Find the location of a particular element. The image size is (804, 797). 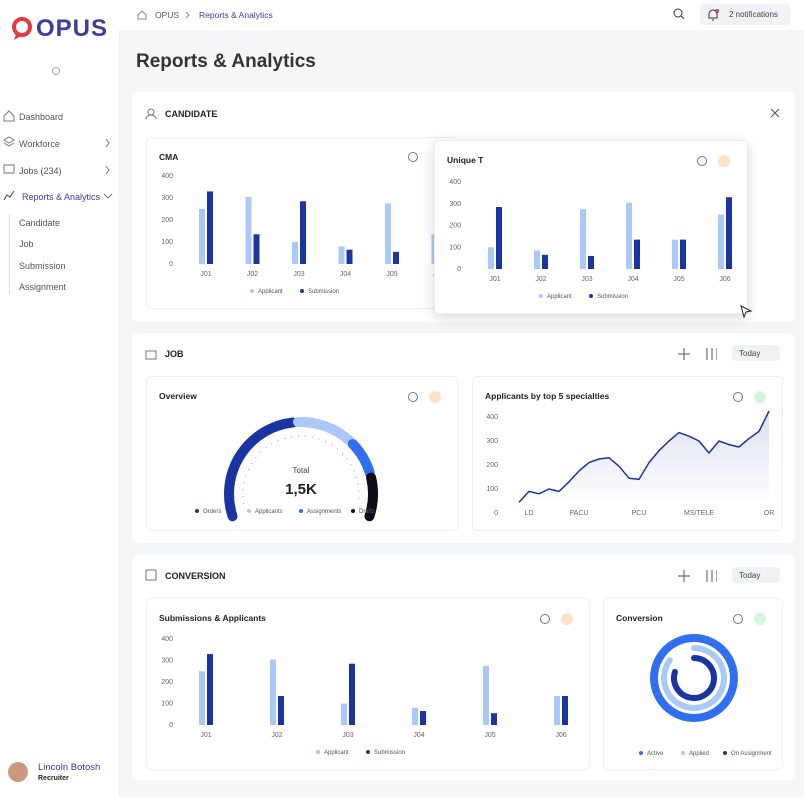

close-x is located at coordinates (775, 113).